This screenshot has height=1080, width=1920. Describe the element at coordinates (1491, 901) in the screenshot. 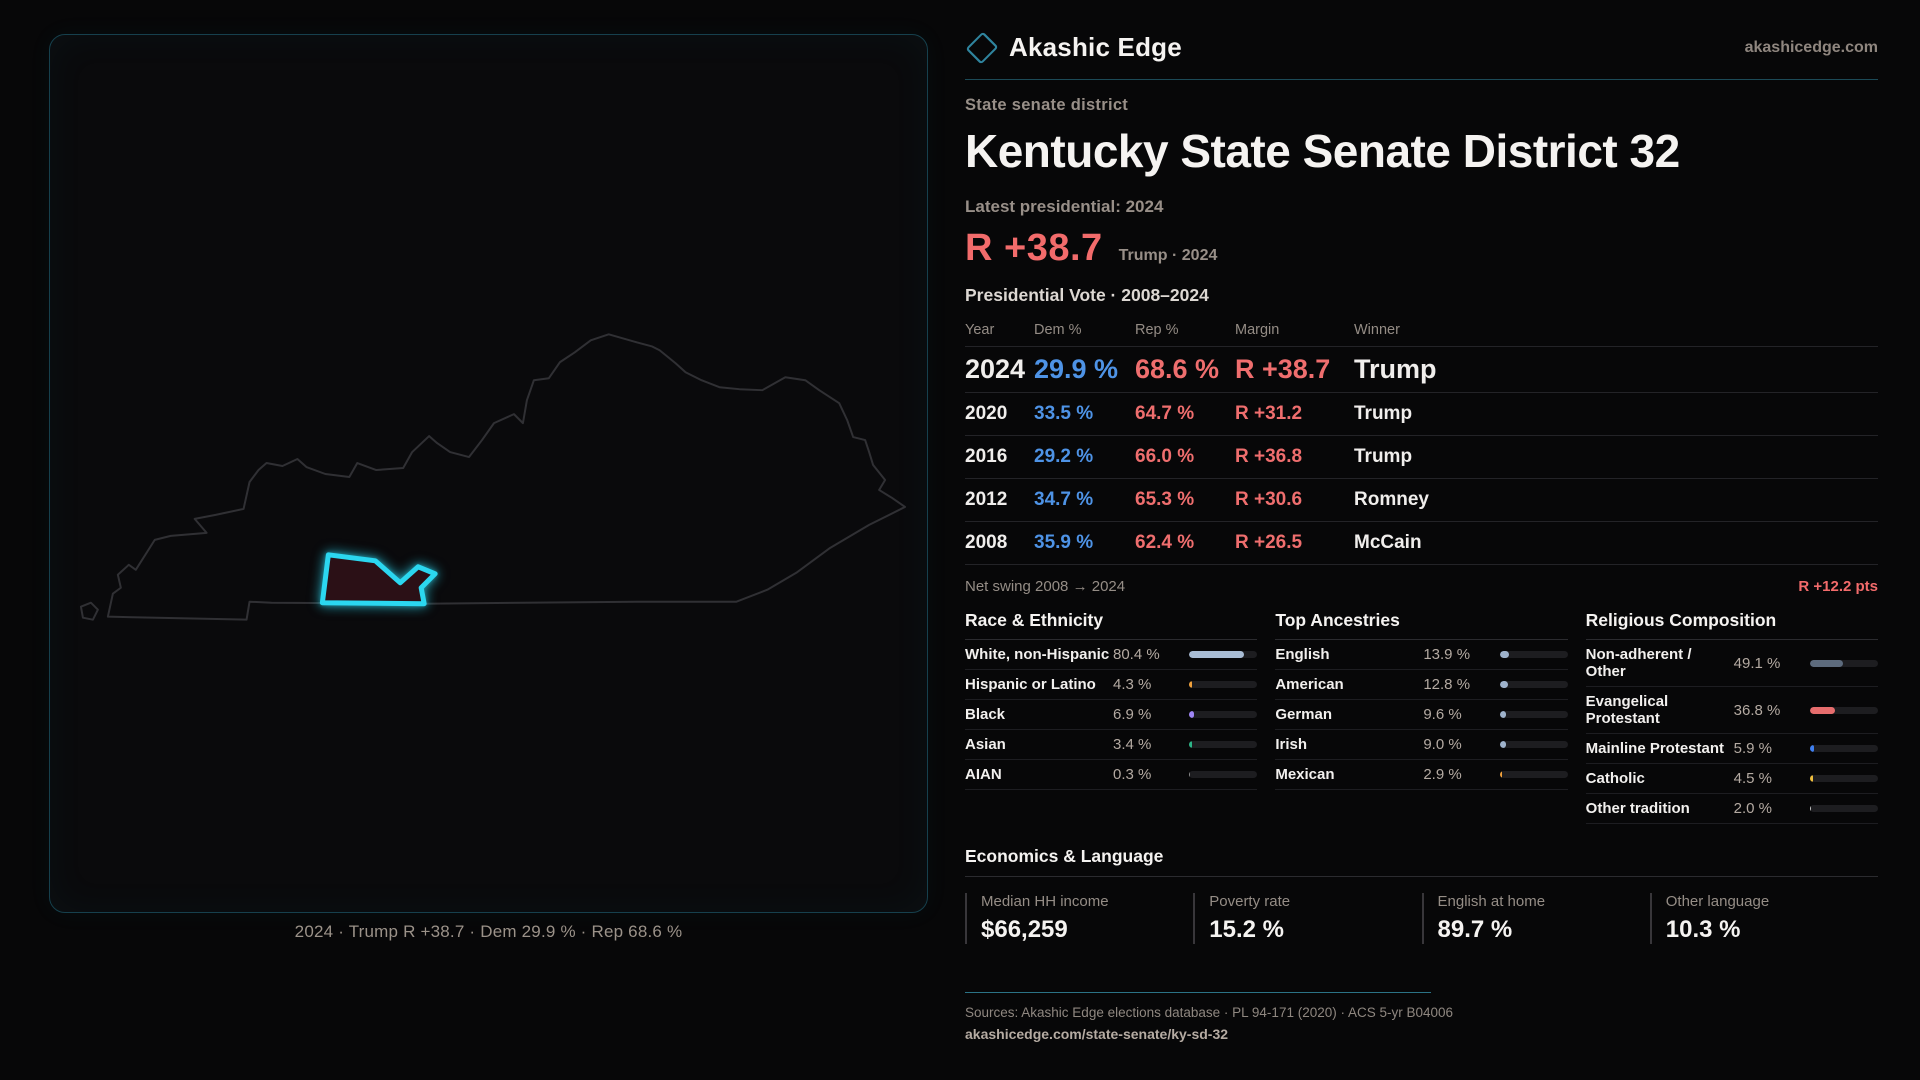

I see `stat-label: English at home` at that location.